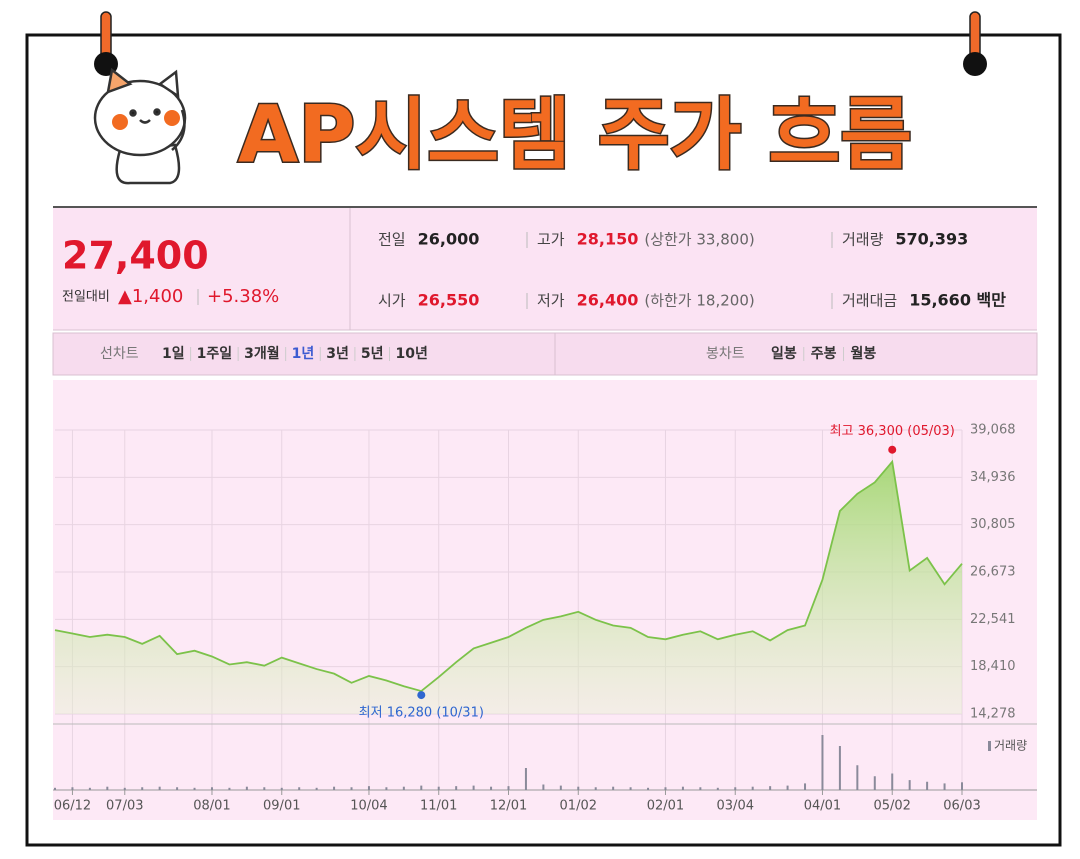 The height and width of the screenshot is (859, 1080). What do you see at coordinates (303, 354) in the screenshot?
I see `period-tab: 1년` at bounding box center [303, 354].